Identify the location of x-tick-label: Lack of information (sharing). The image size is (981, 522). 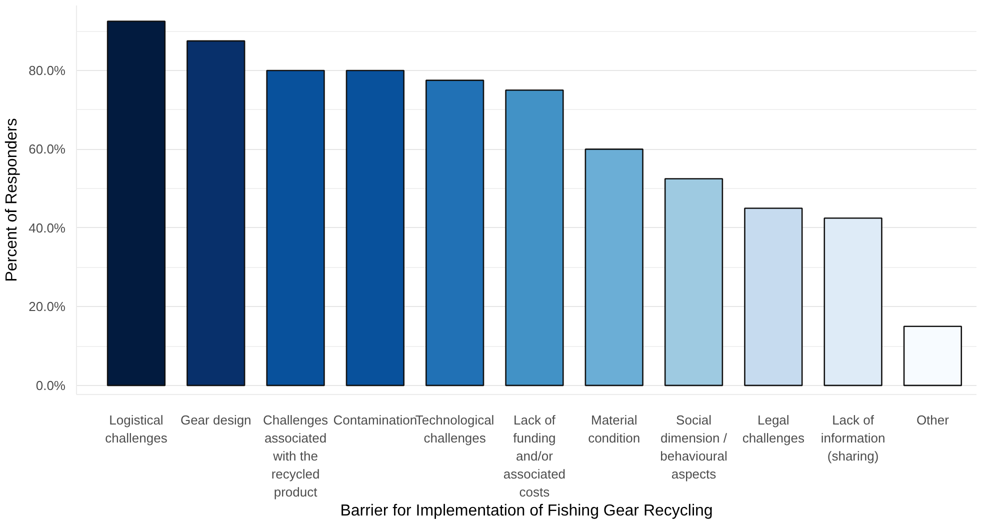
(853, 438).